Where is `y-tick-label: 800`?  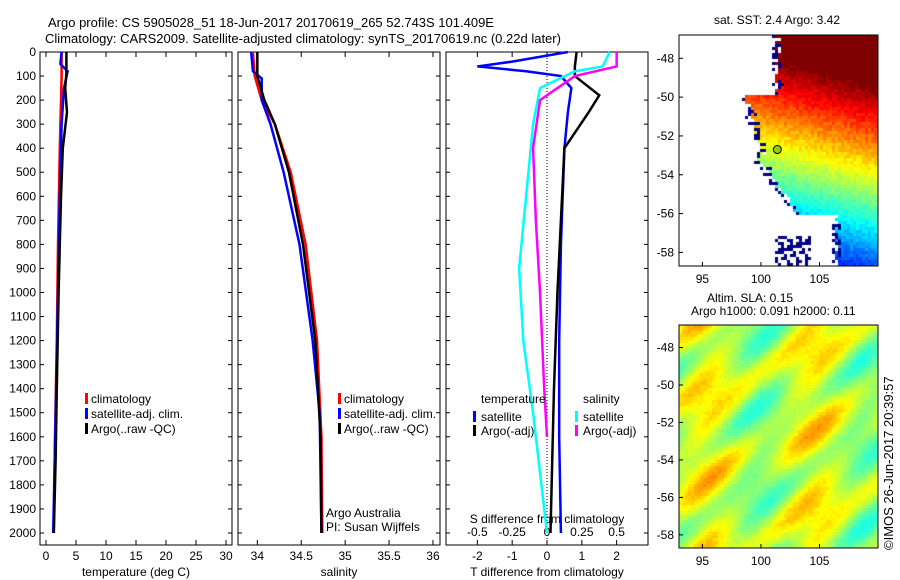 y-tick-label: 800 is located at coordinates (26, 244).